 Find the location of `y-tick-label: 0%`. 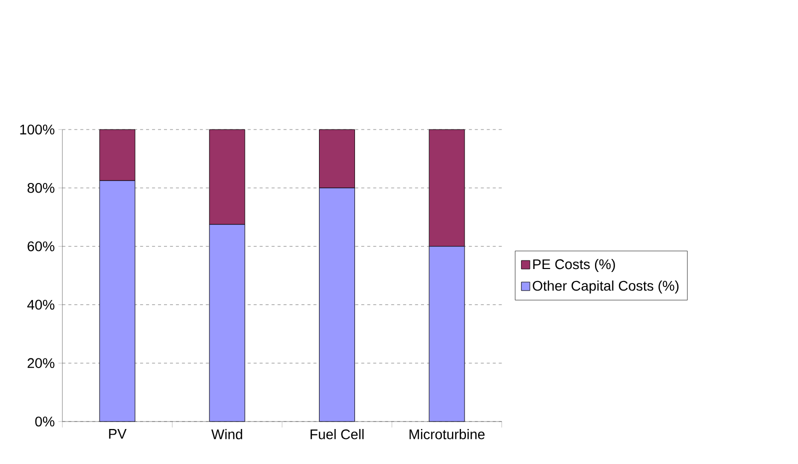

y-tick-label: 0% is located at coordinates (44, 421).